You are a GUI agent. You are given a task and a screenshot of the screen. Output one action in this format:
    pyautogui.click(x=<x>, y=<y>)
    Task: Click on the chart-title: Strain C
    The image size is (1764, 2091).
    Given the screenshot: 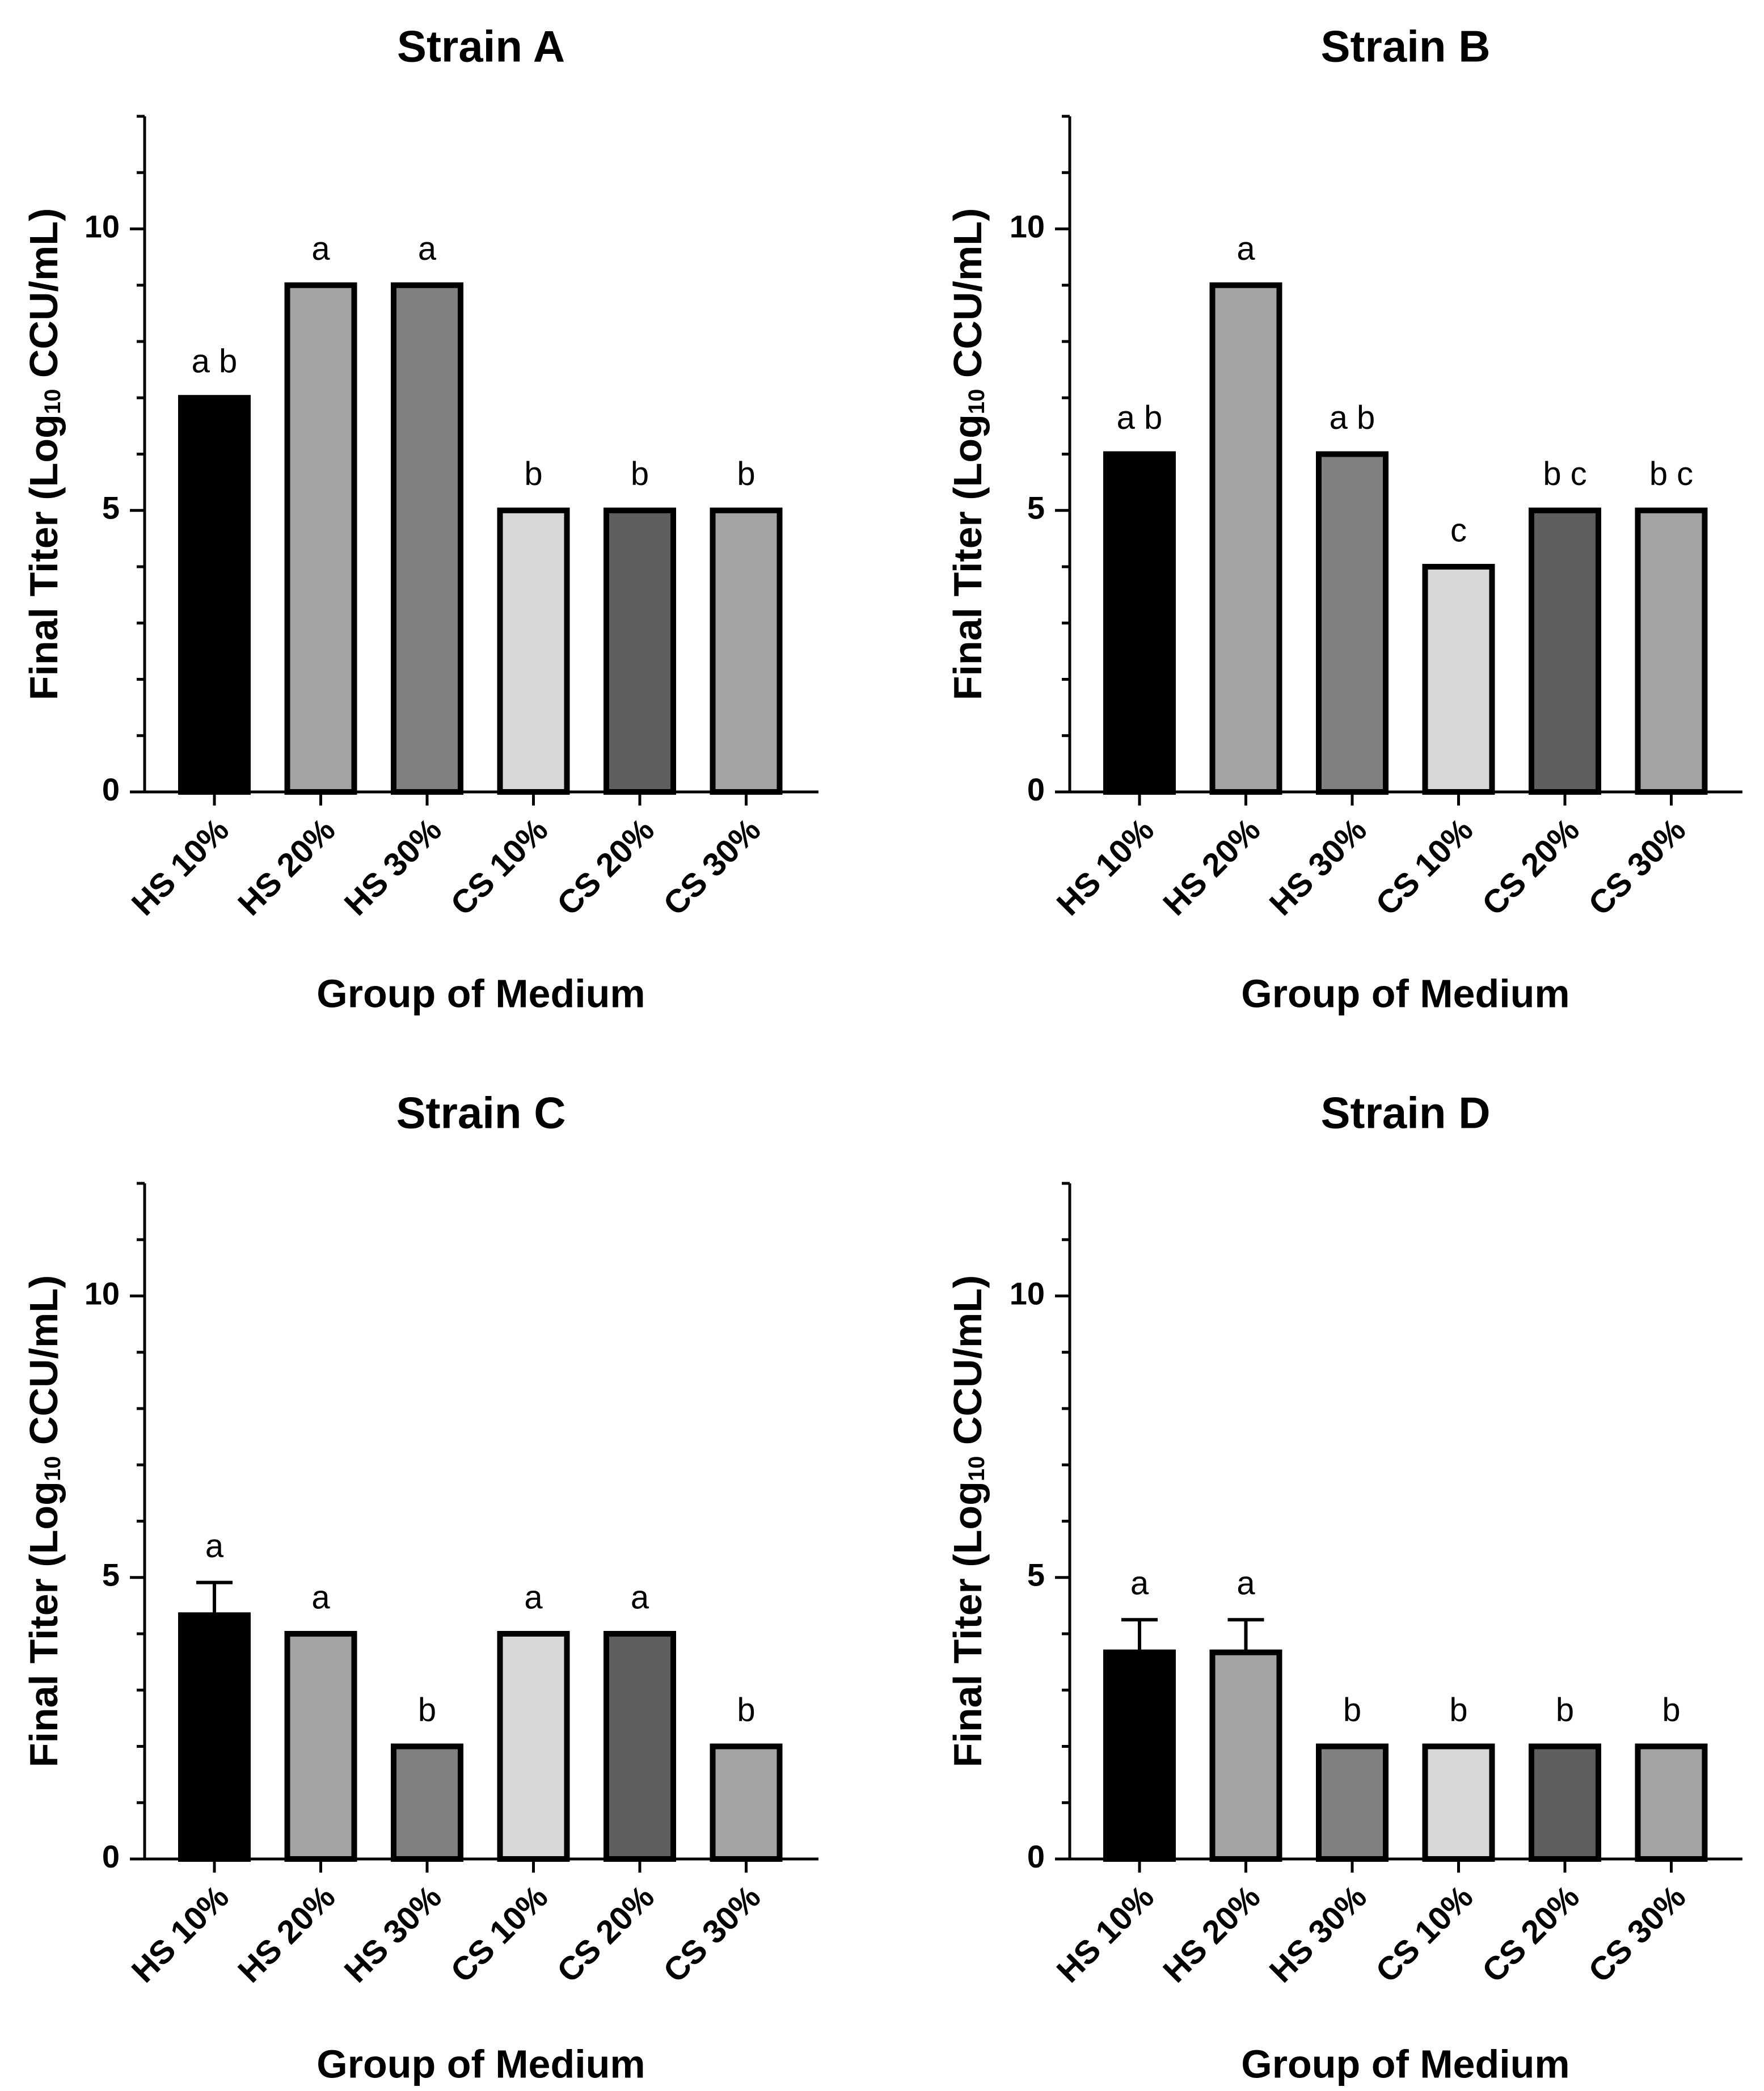 What is the action you would take?
    pyautogui.click(x=481, y=1113)
    